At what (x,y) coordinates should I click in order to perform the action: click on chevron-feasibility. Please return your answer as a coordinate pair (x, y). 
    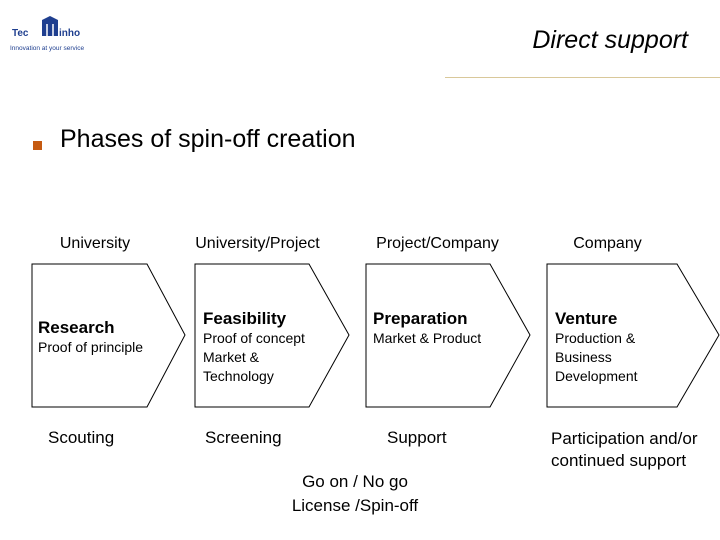
    Looking at the image, I should click on (272, 335).